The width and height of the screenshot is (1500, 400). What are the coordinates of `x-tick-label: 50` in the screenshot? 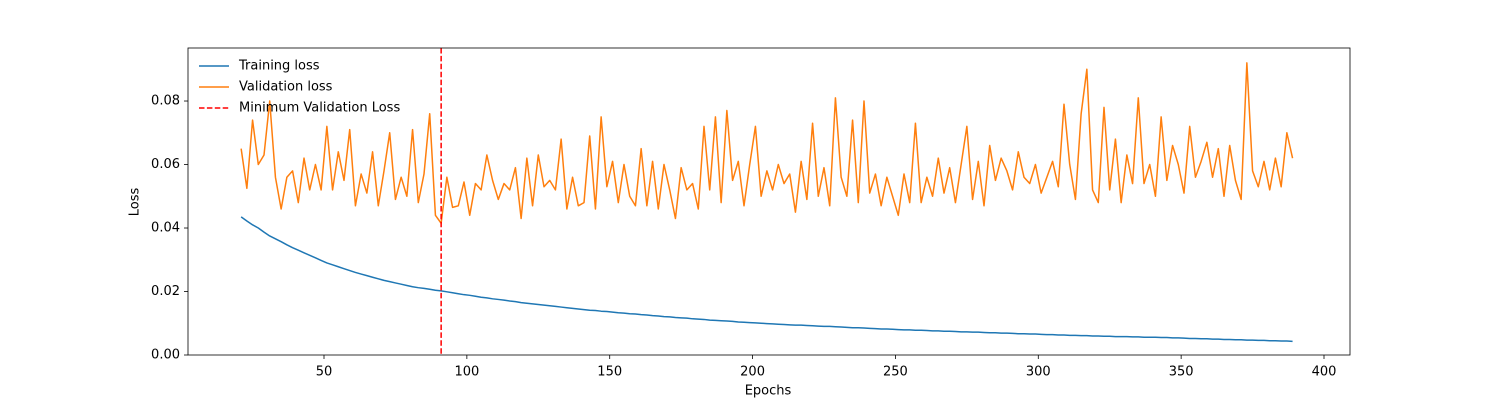 It's located at (324, 372).